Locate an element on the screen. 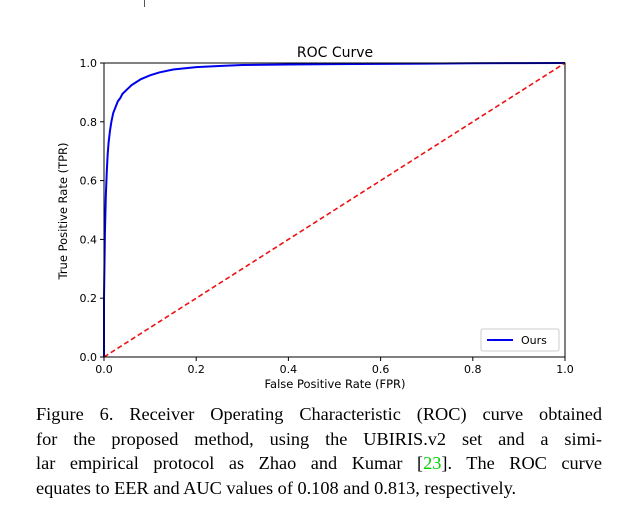 The height and width of the screenshot is (526, 638). x-tick-label: 0.0 is located at coordinates (104, 369).